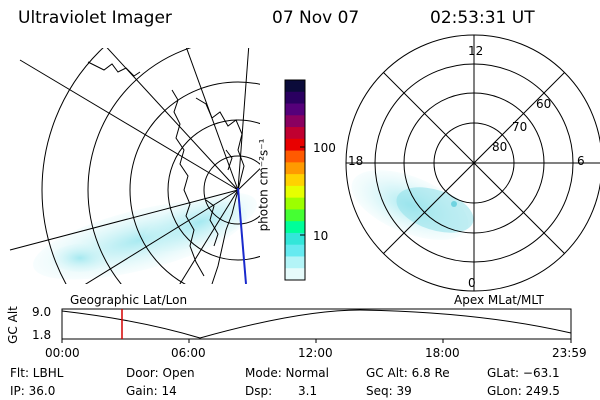 This screenshot has width=600, height=400. I want to click on info-gain: Gain: 14, so click(151, 391).